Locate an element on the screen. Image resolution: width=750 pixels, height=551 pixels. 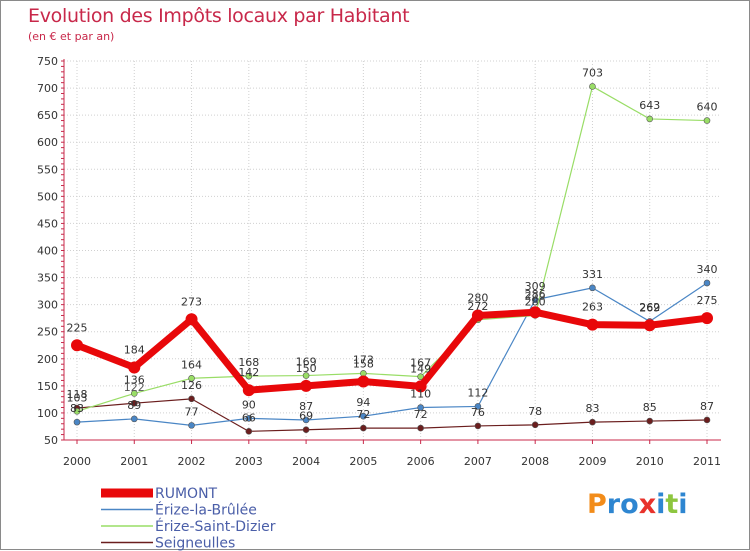
data-label: 150 is located at coordinates (306, 368).